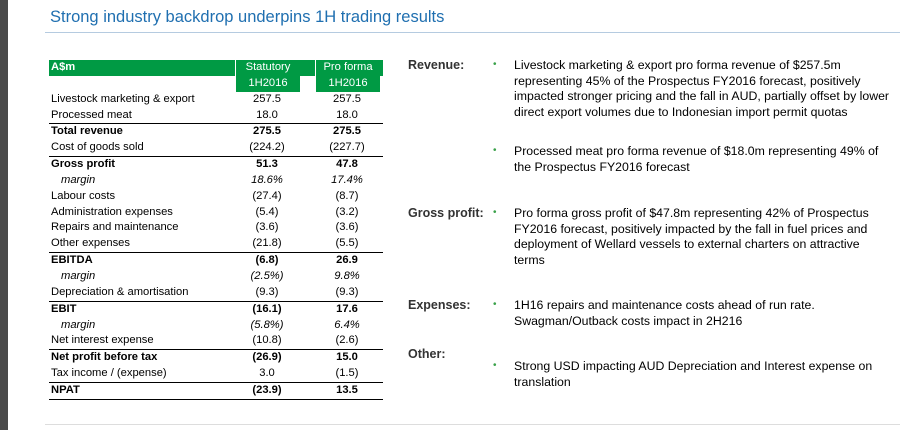 This screenshot has width=917, height=430. I want to click on row-label: Depreciation & amortisation, so click(120, 291).